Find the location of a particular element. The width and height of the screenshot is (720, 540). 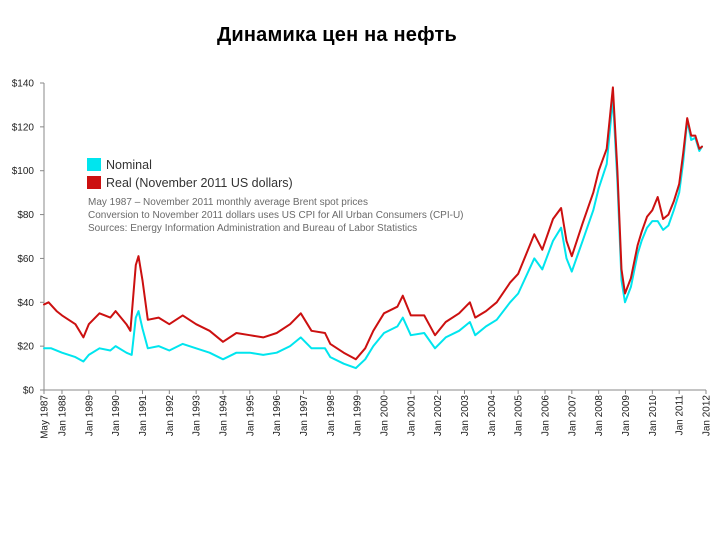

page-title: Динамика цен на нефть is located at coordinates (337, 35).